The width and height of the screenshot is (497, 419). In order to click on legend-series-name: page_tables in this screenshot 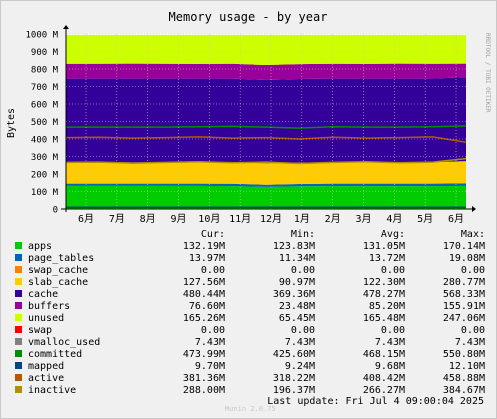, I will do `click(61, 258)`.